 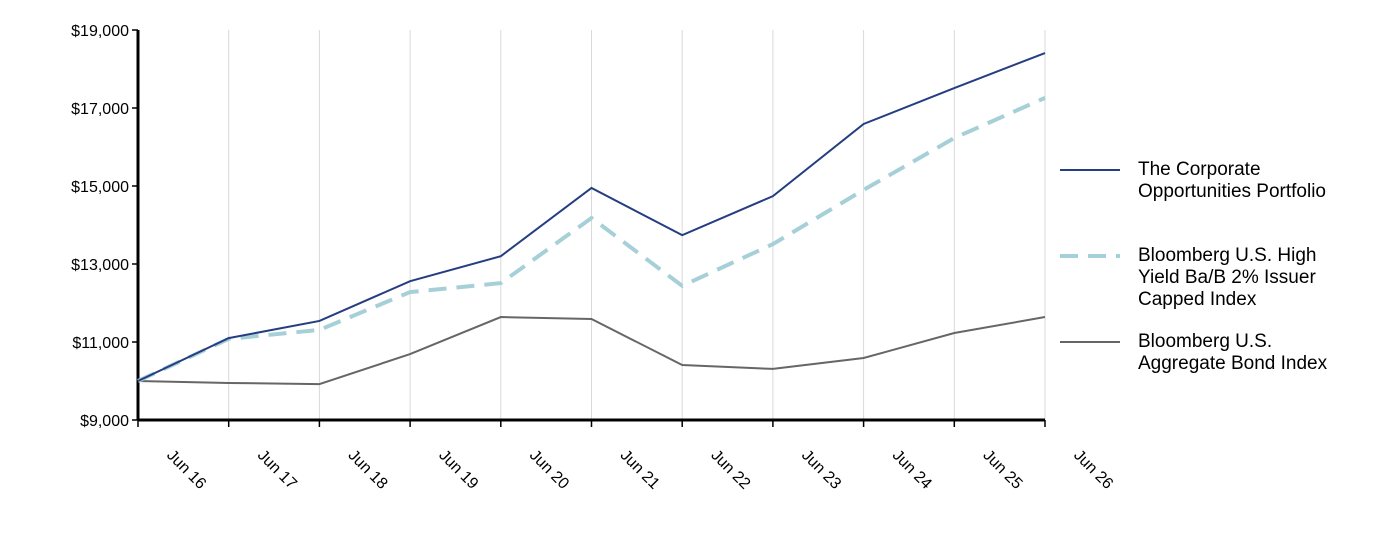 I want to click on x-tick-label: Jun 18, so click(x=368, y=470).